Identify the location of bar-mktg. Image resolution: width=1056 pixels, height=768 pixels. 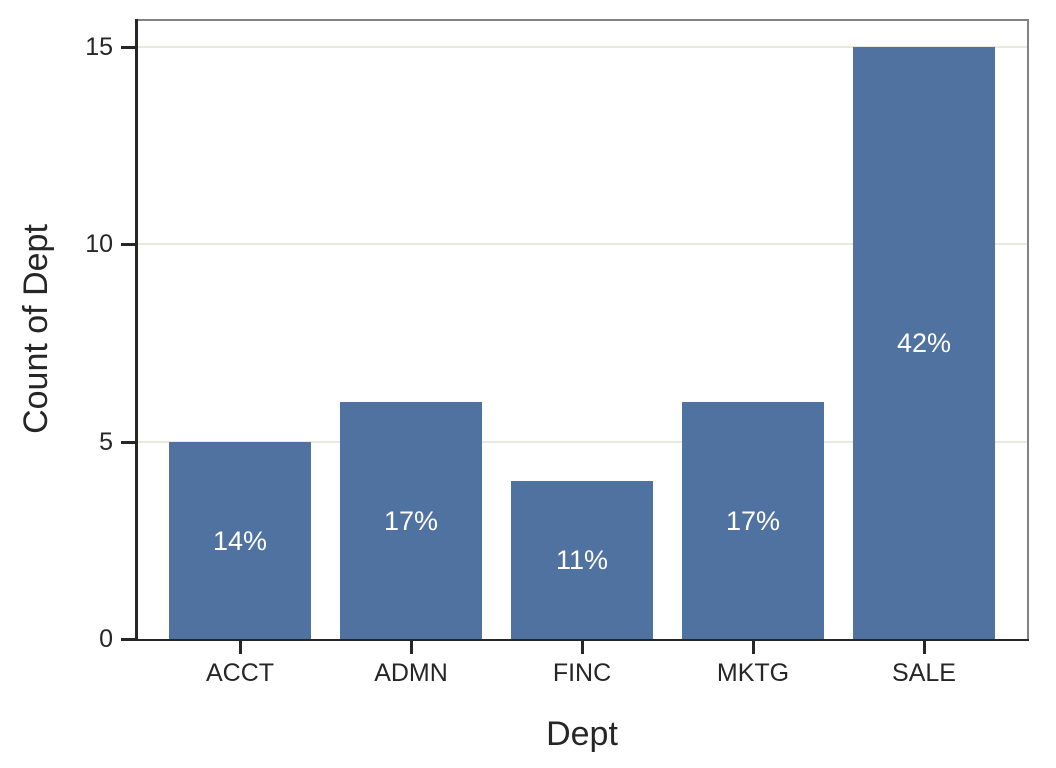
(753, 520).